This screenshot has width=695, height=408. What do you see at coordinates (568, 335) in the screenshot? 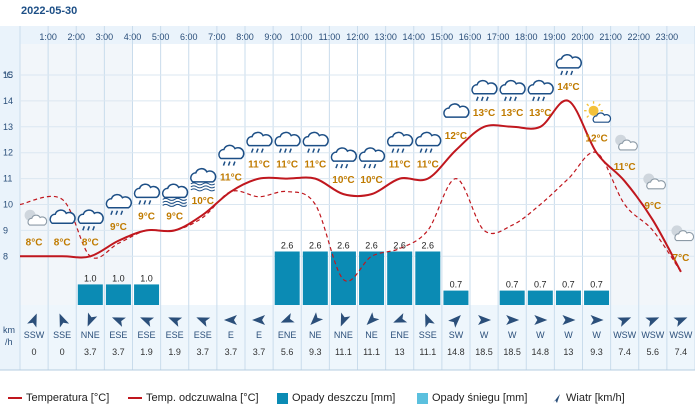
I see `wind-direction-label: W` at bounding box center [568, 335].